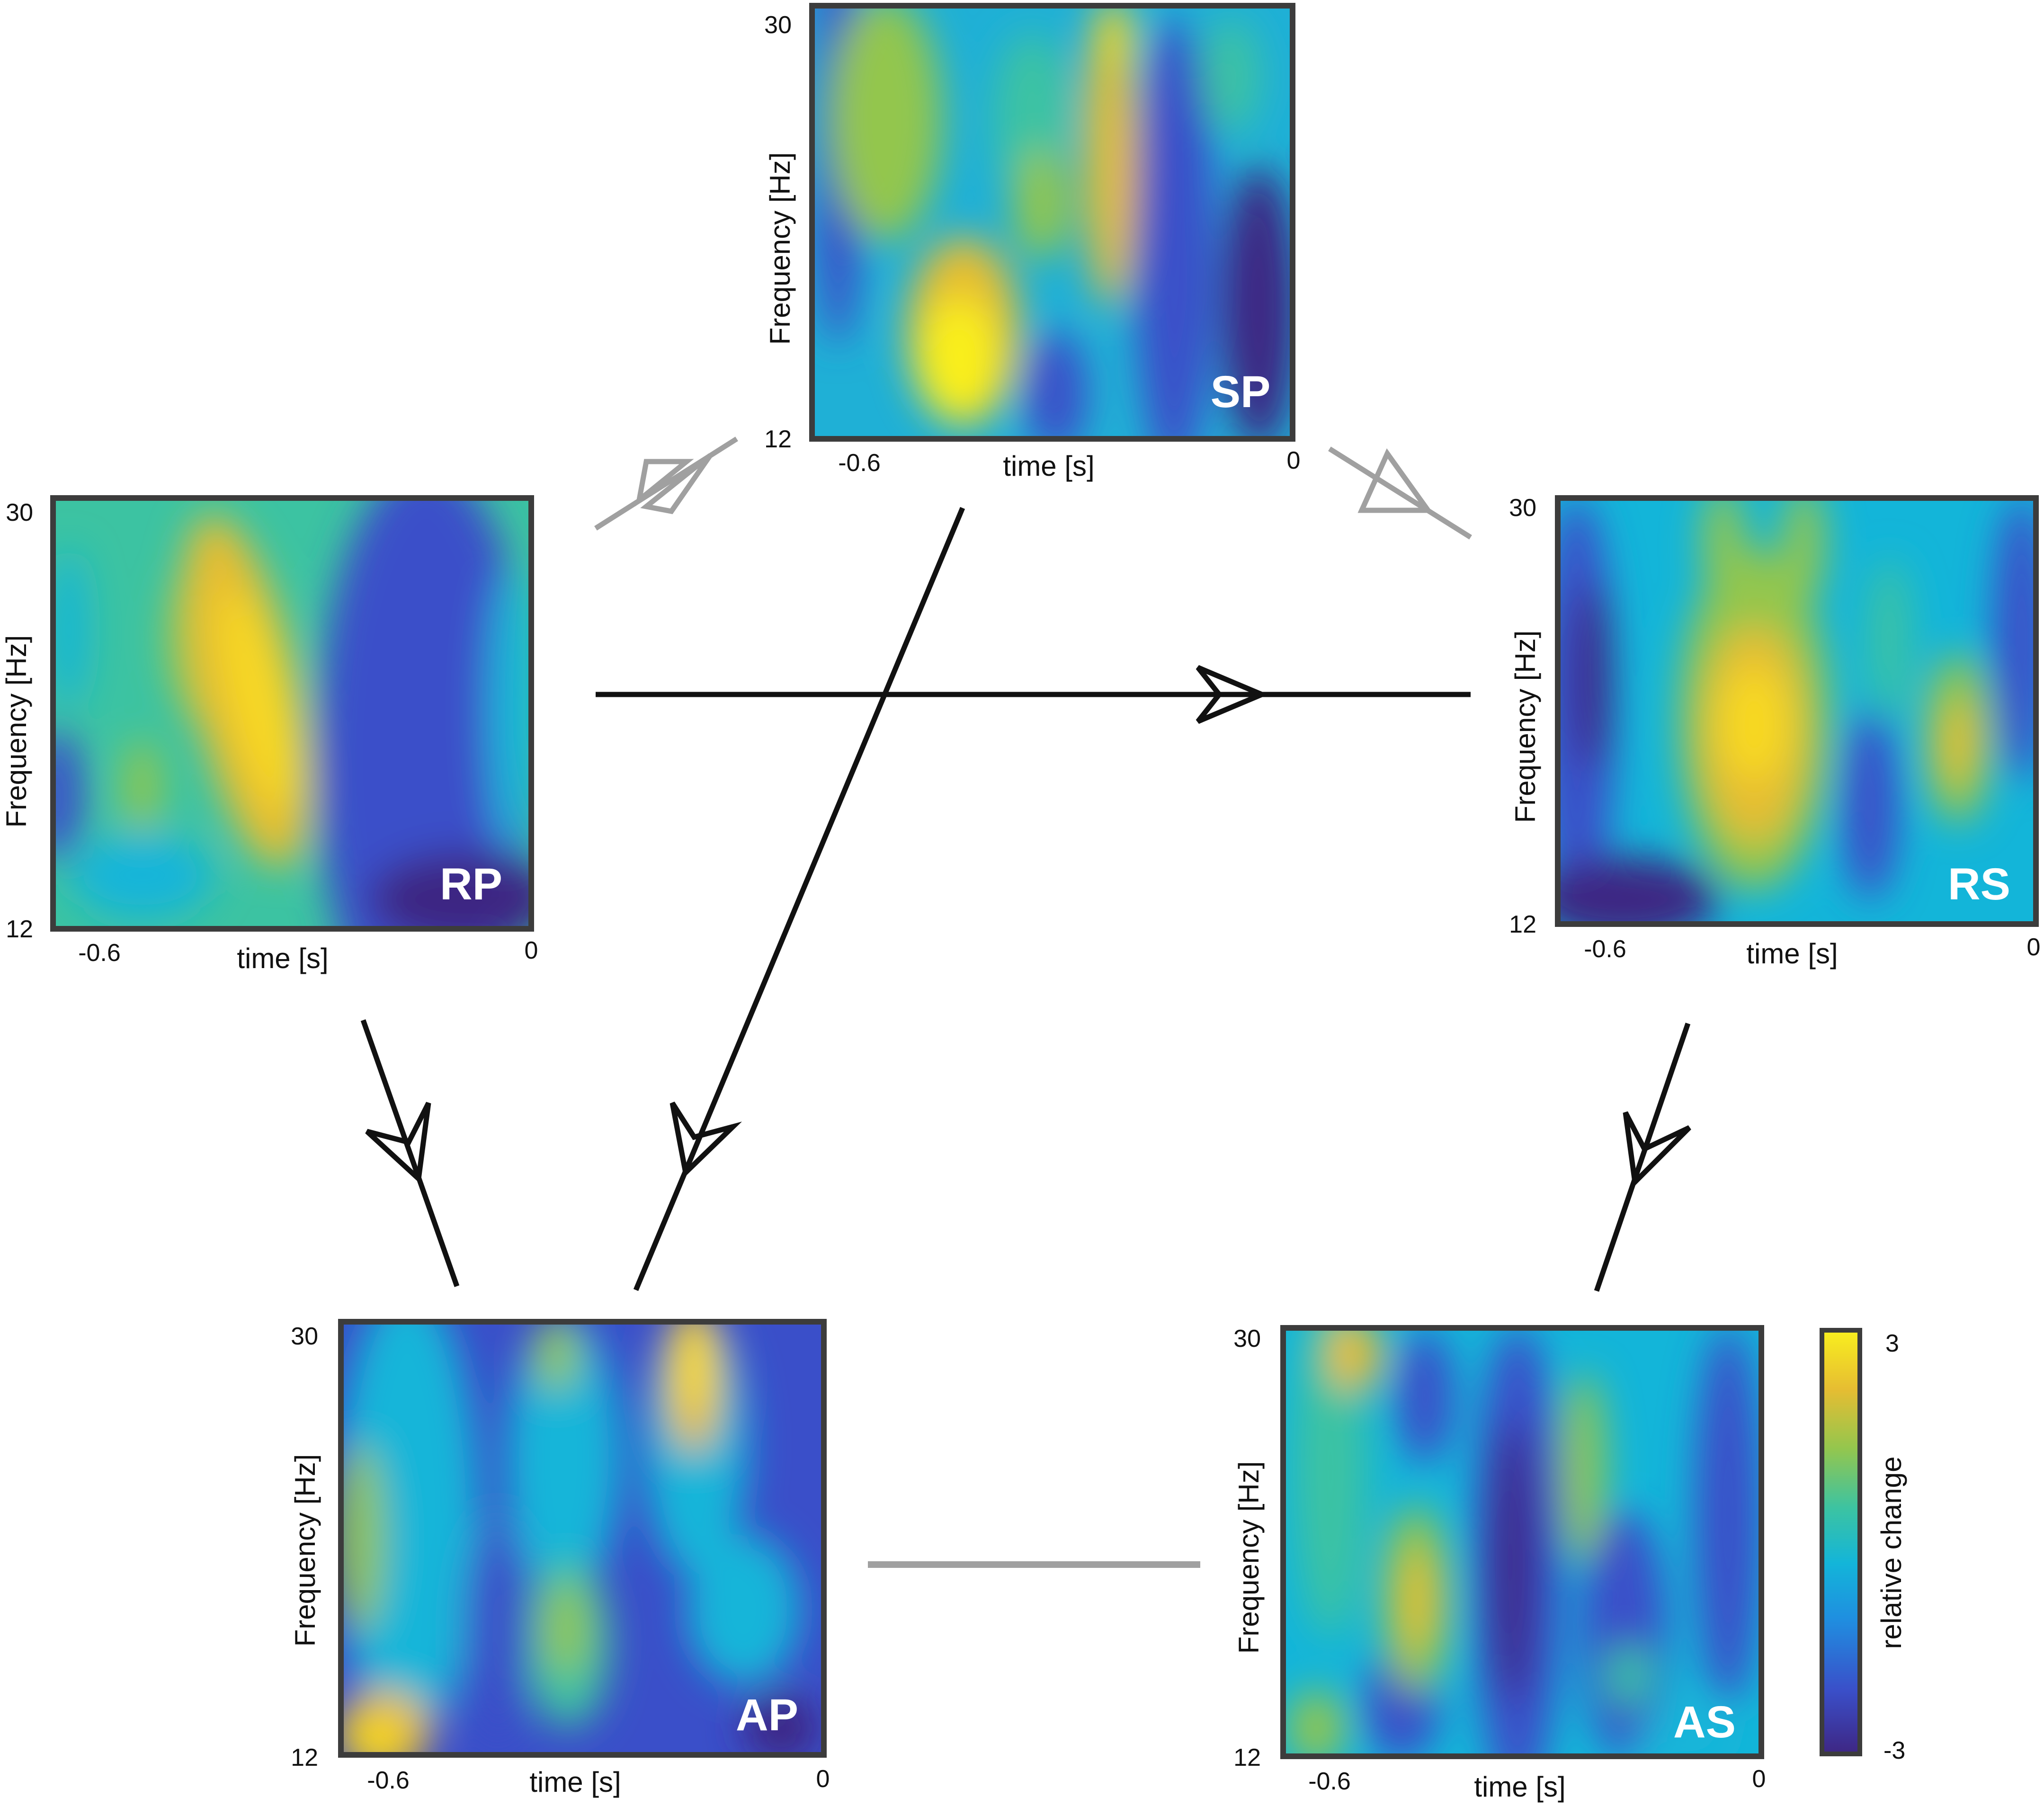 The image size is (2044, 1806). Describe the element at coordinates (19, 930) in the screenshot. I see `y-tick-bottom-rp: 12` at that location.